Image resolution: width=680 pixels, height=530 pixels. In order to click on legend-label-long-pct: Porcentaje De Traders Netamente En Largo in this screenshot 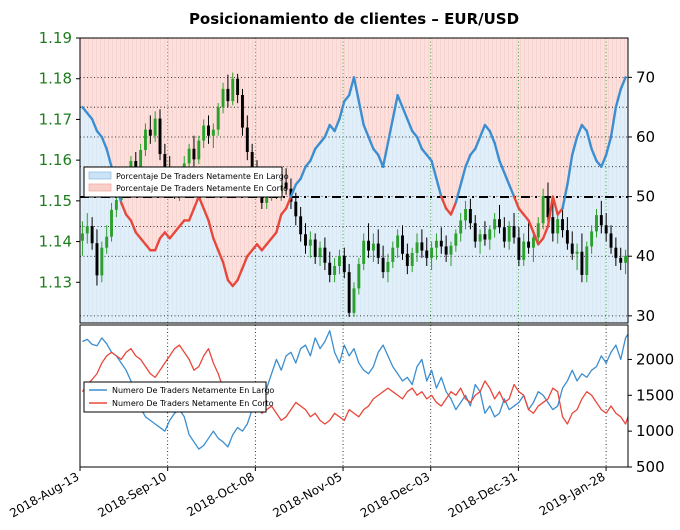, I will do `click(202, 176)`.